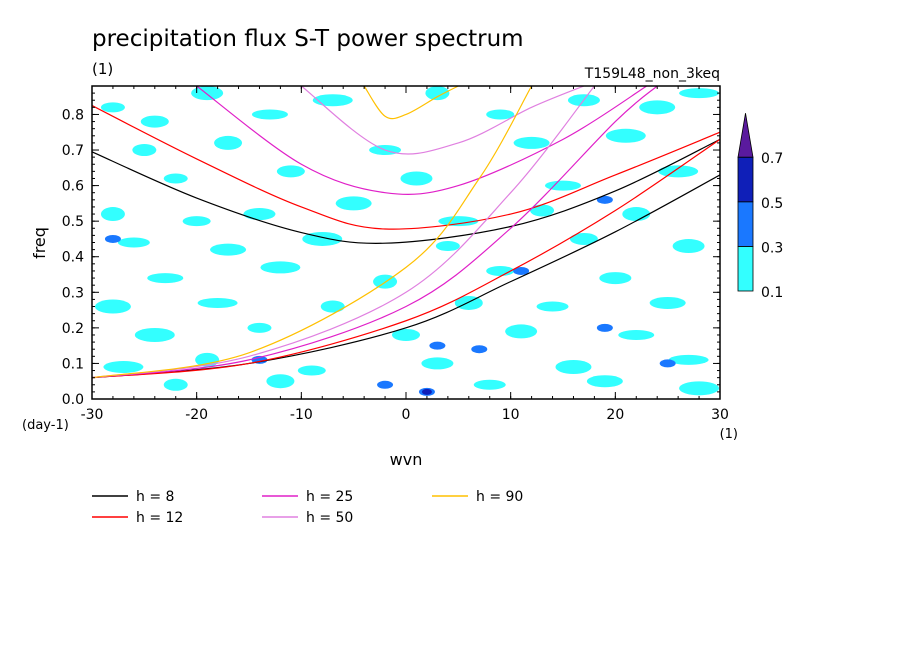 This screenshot has width=904, height=654. I want to click on colorbar-label: 0.7, so click(772, 159).